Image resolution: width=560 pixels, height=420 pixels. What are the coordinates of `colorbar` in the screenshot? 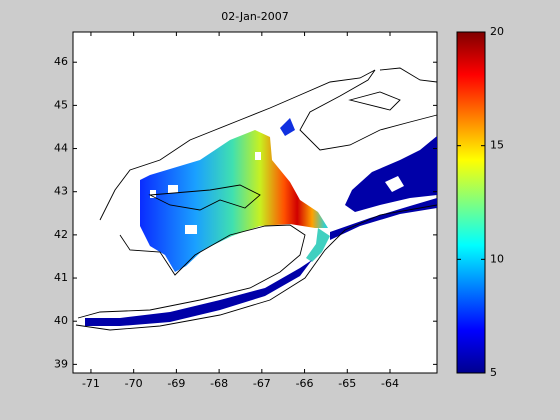 It's located at (471, 202).